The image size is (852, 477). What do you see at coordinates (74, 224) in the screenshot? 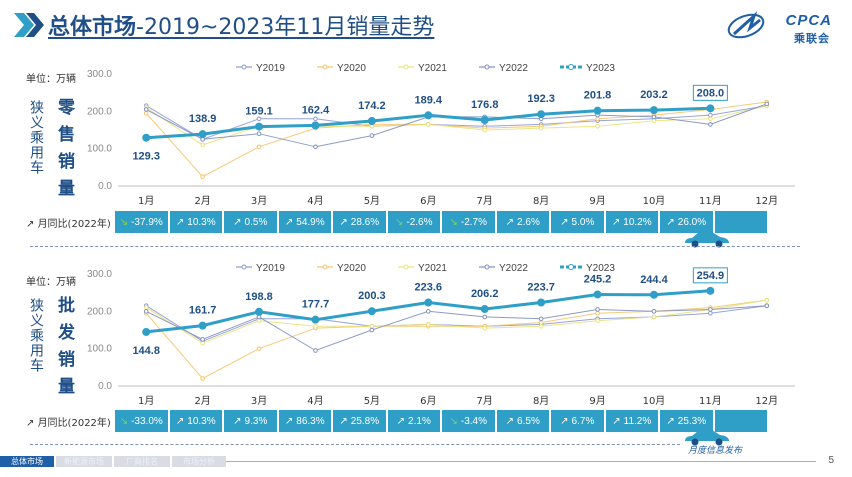
I see `yoy-label-text: 月同比(2022年)` at bounding box center [74, 224].